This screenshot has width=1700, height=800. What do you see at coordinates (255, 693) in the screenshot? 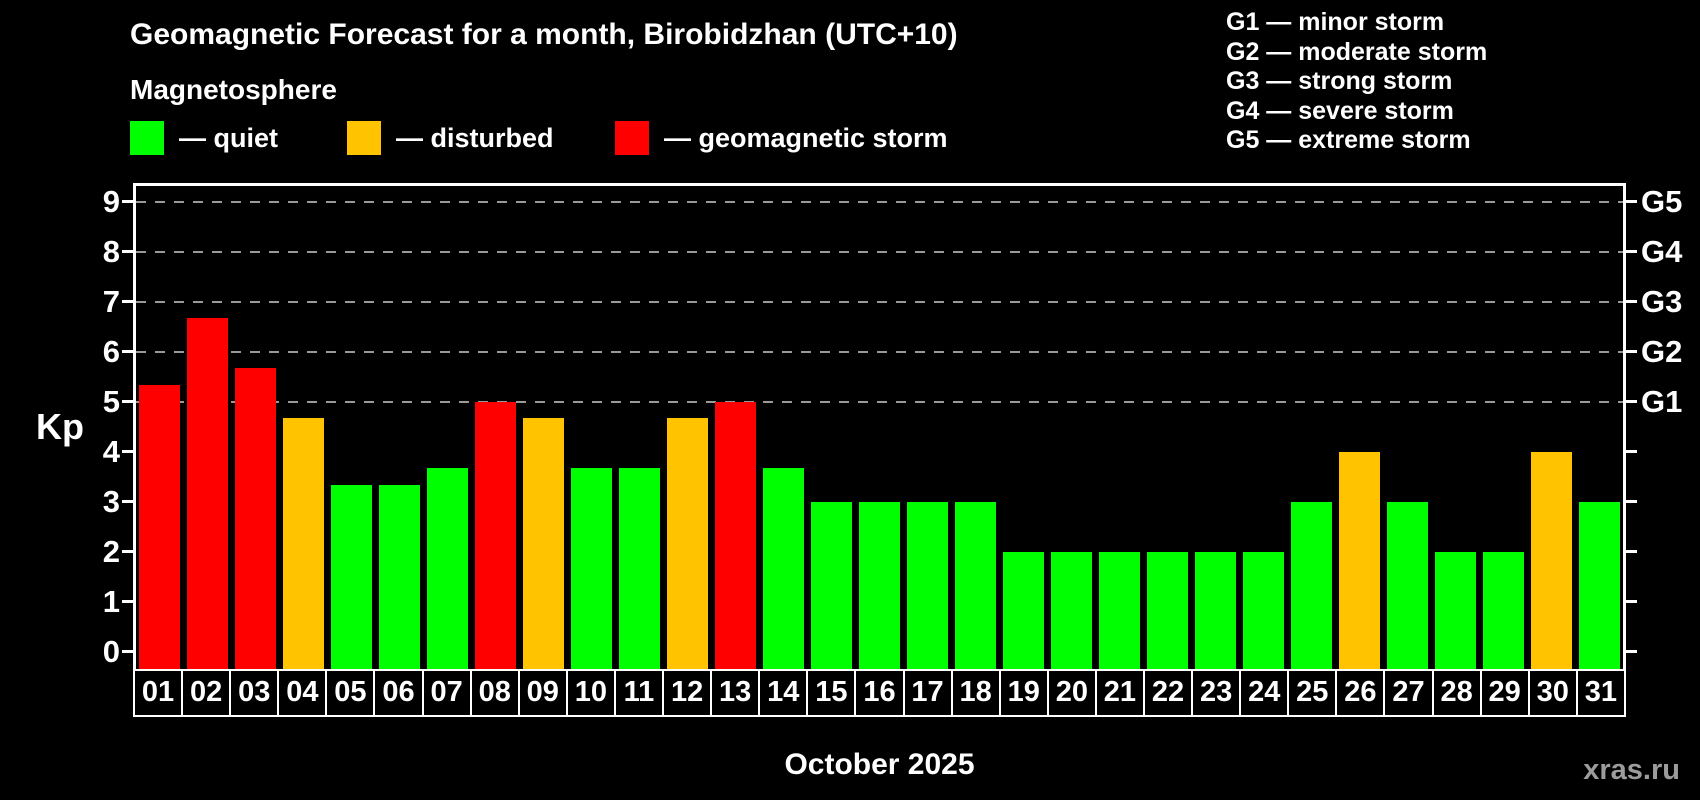
I see `day-label-03: 03` at bounding box center [255, 693].